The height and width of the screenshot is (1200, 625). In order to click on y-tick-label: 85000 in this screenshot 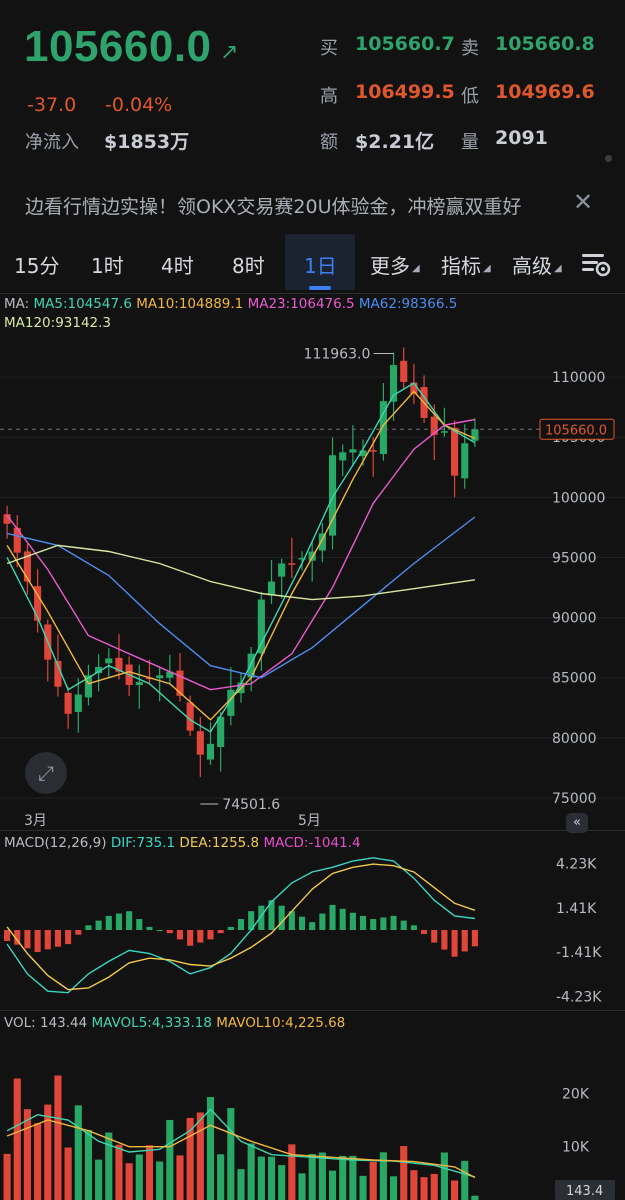, I will do `click(574, 679)`.